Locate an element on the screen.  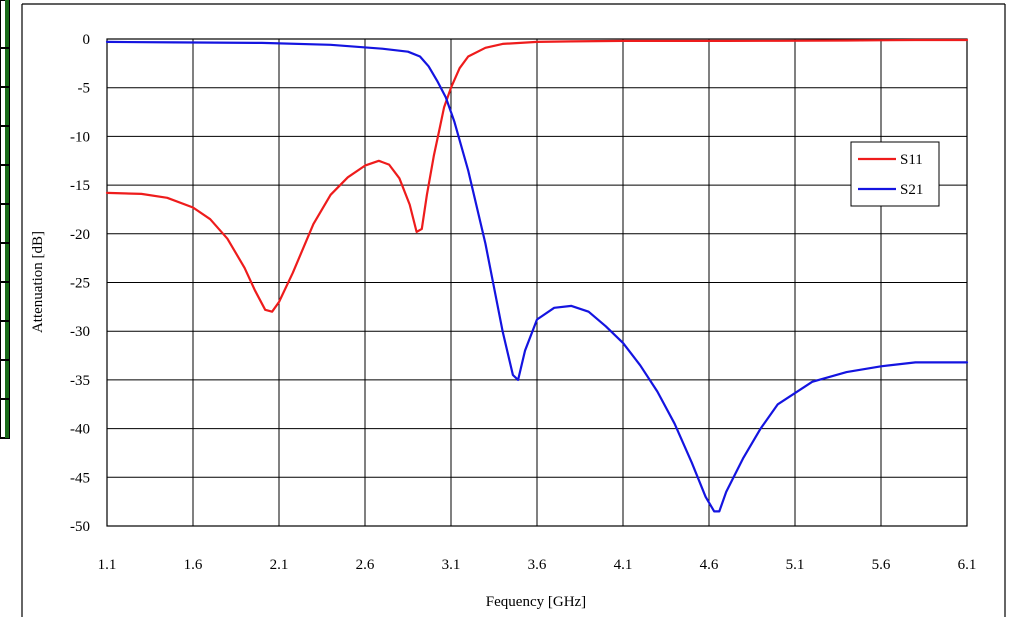
x-tick-label: 4.6 is located at coordinates (709, 565).